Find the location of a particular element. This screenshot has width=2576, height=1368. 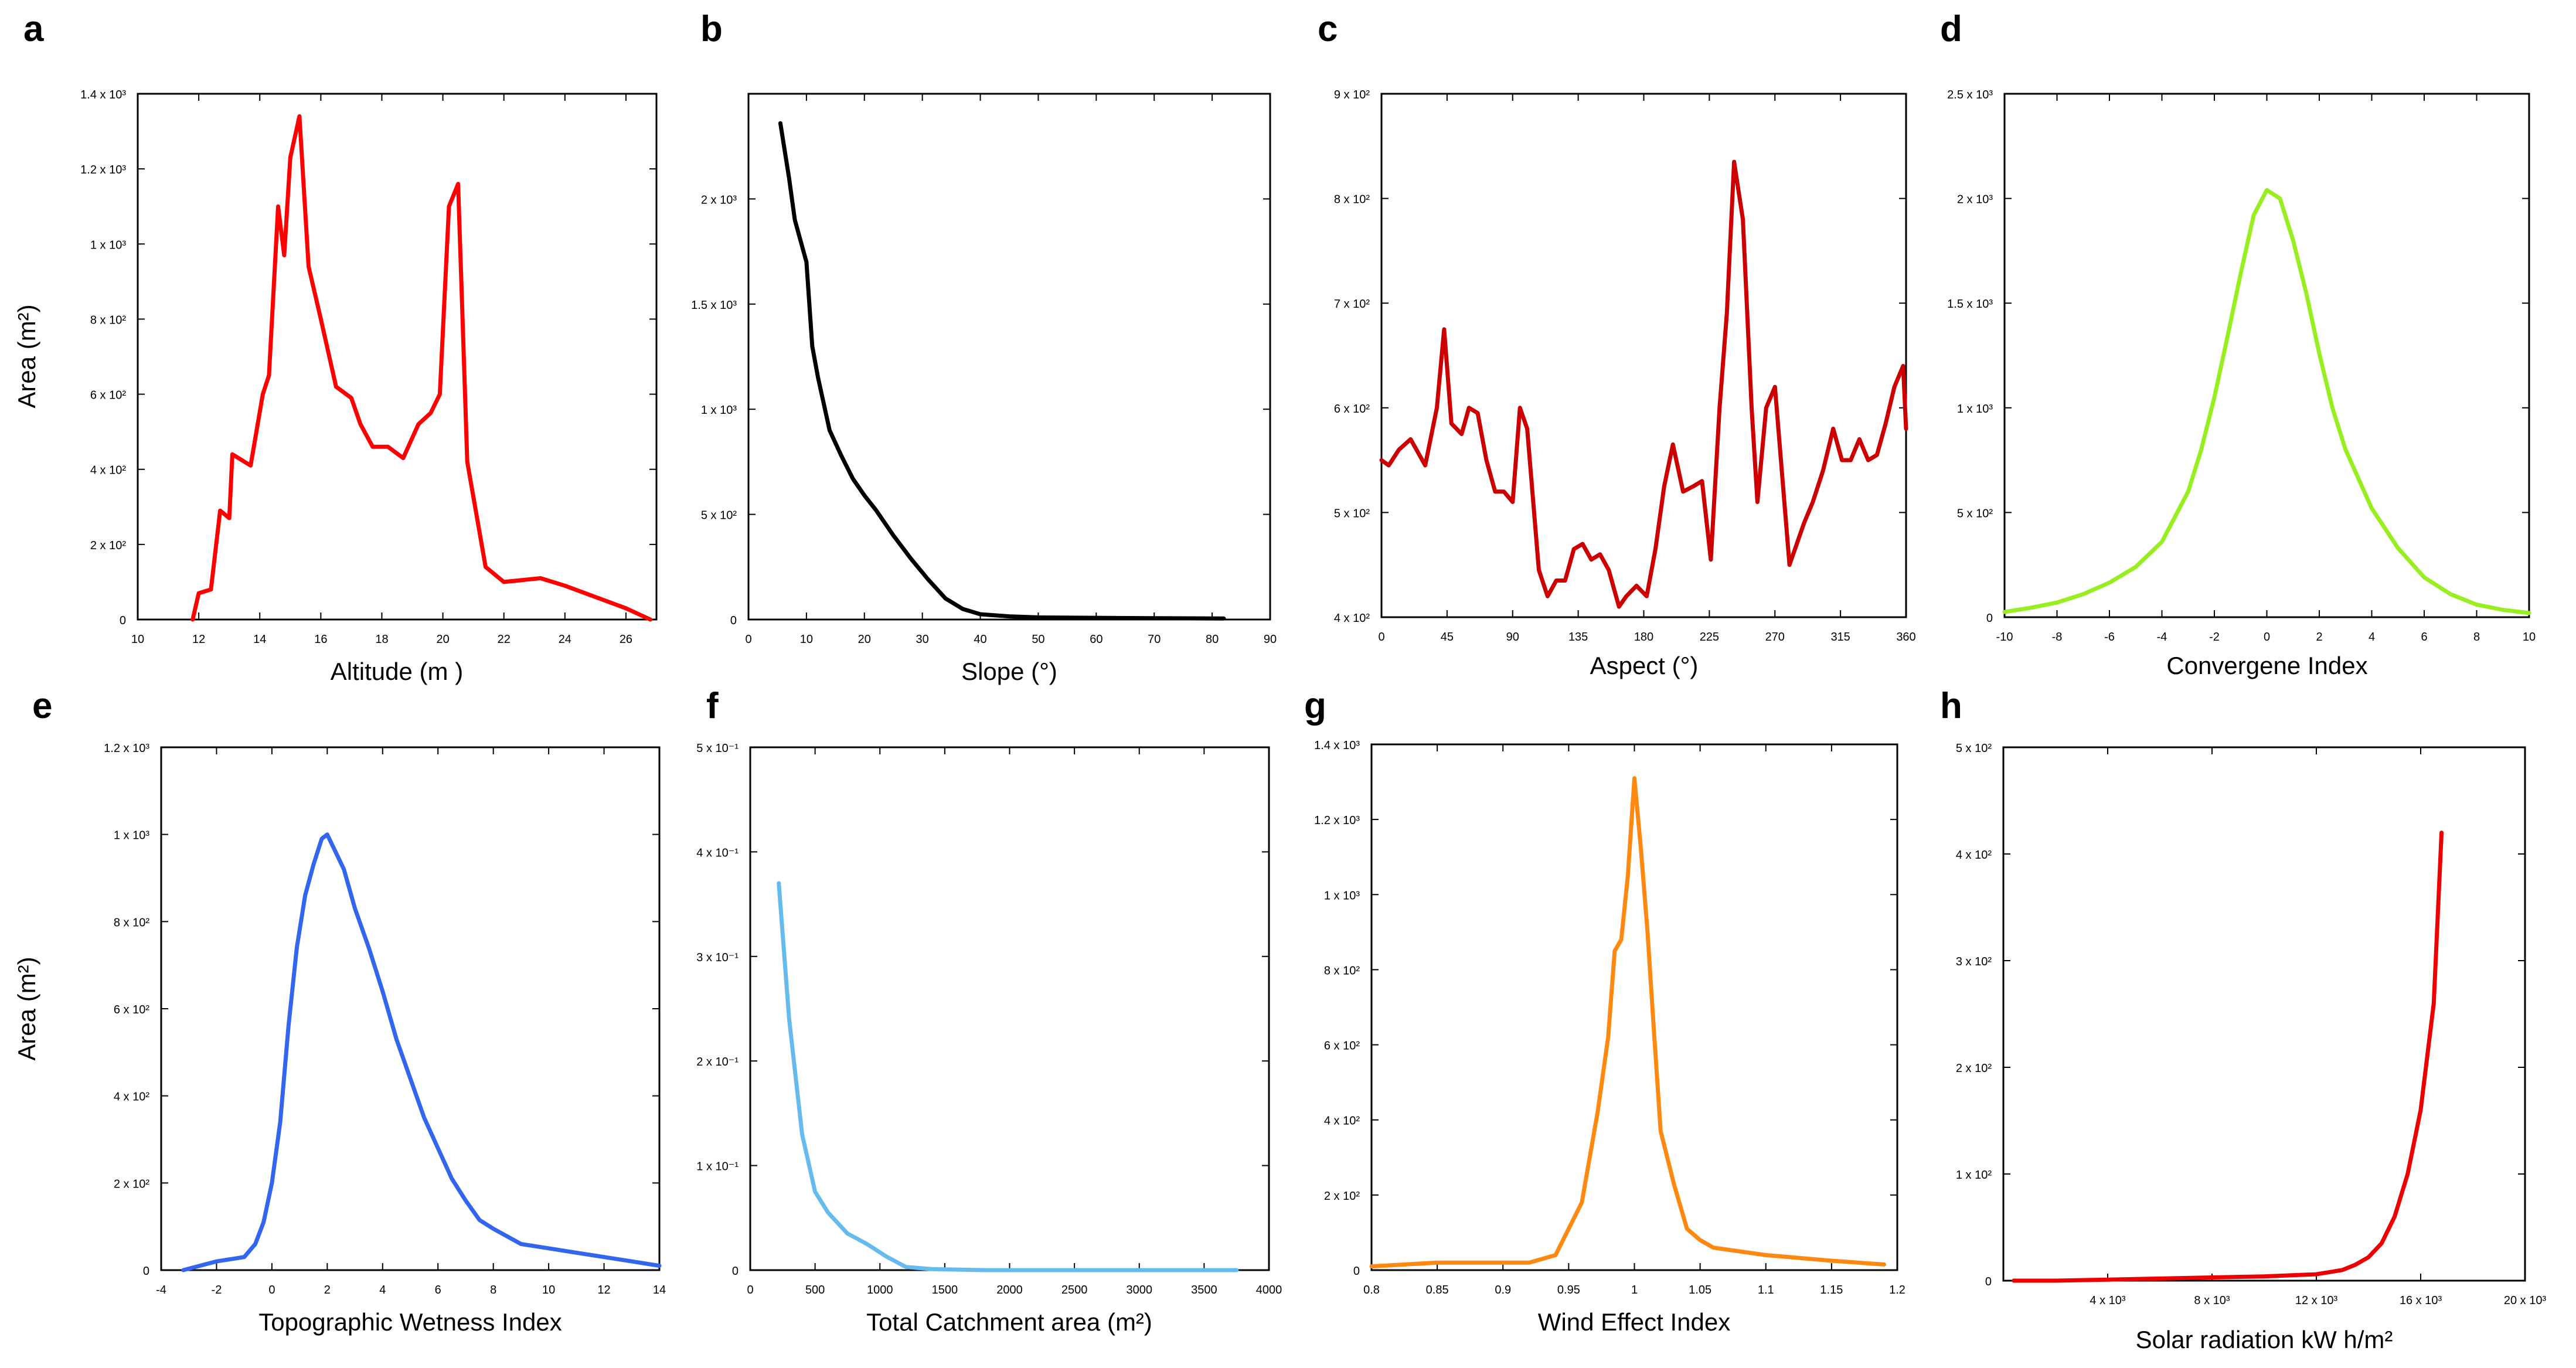

x-tick-label: 8 x 10³ is located at coordinates (2212, 1300).